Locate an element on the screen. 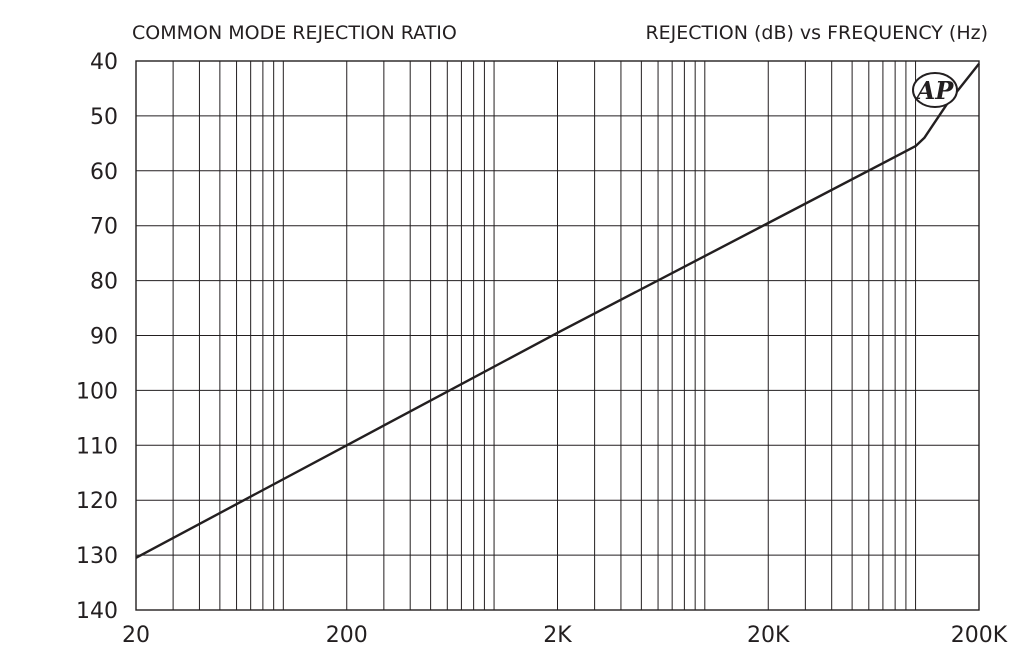  x-tick-label: 200K is located at coordinates (979, 635).